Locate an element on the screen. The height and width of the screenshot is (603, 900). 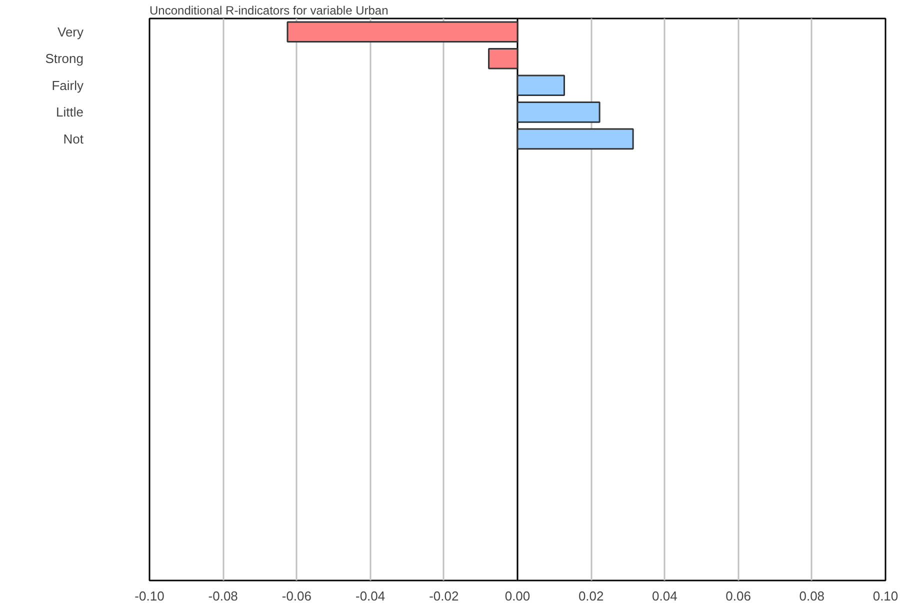
chart-title: Unconditional R-indicators for variable Urban is located at coordinates (269, 11).